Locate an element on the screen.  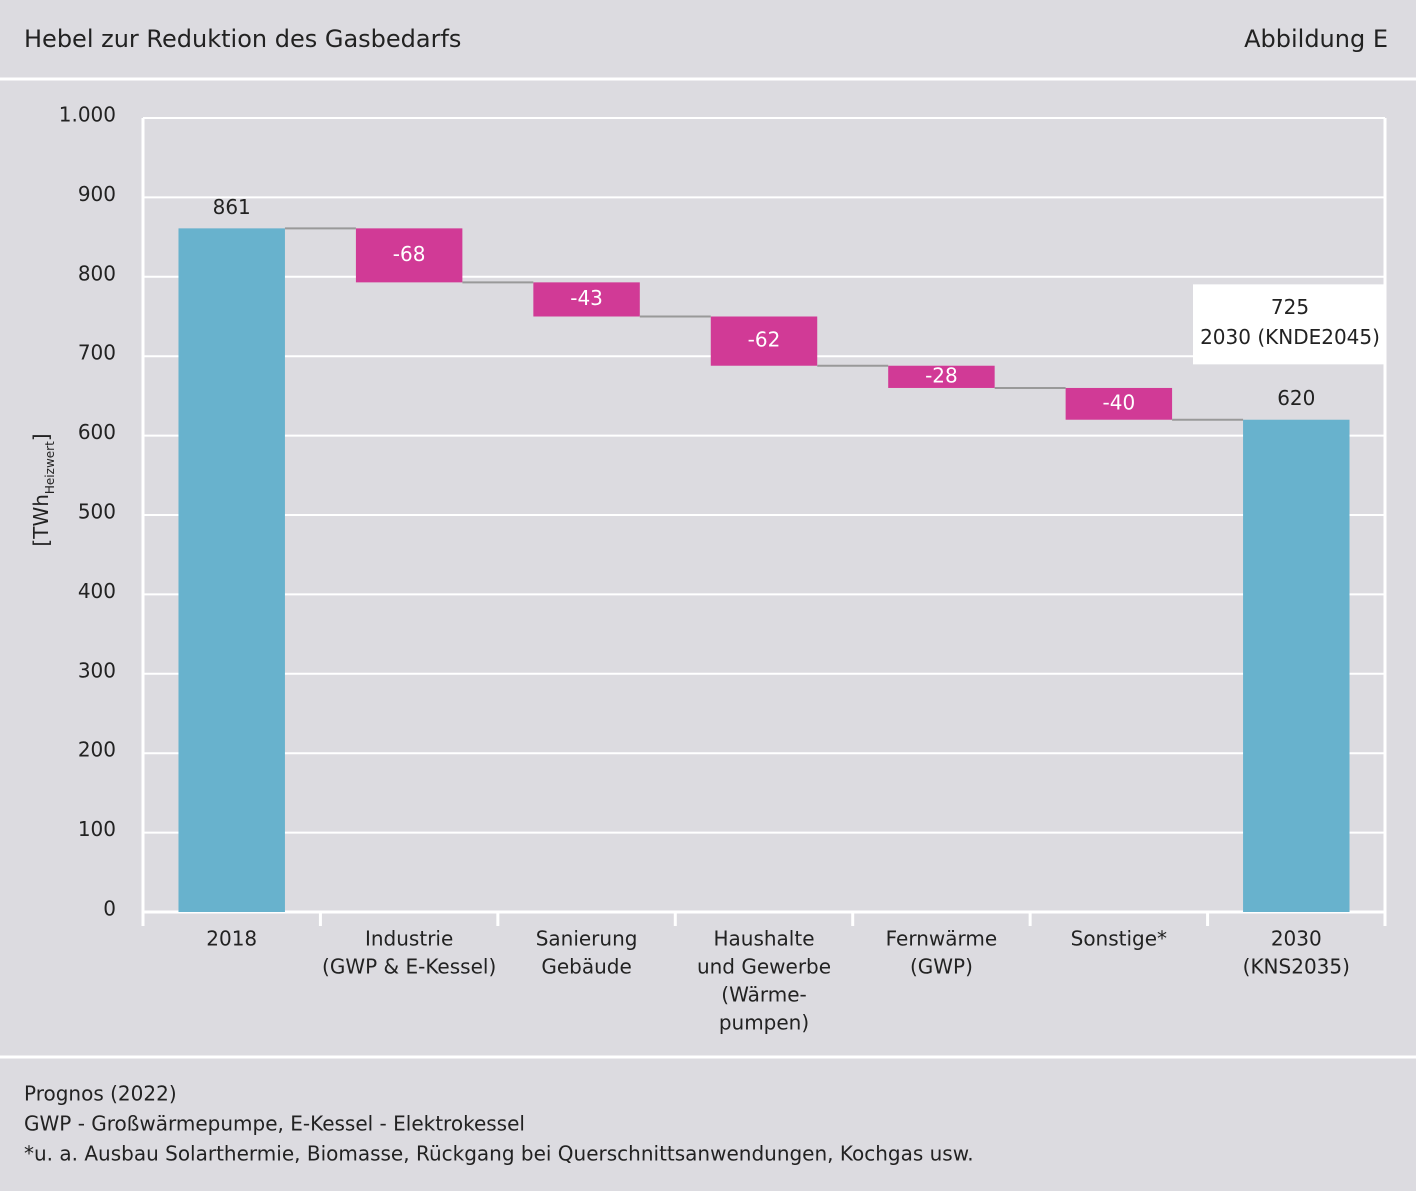
x-tick-label: Sonstige* is located at coordinates (1119, 939).